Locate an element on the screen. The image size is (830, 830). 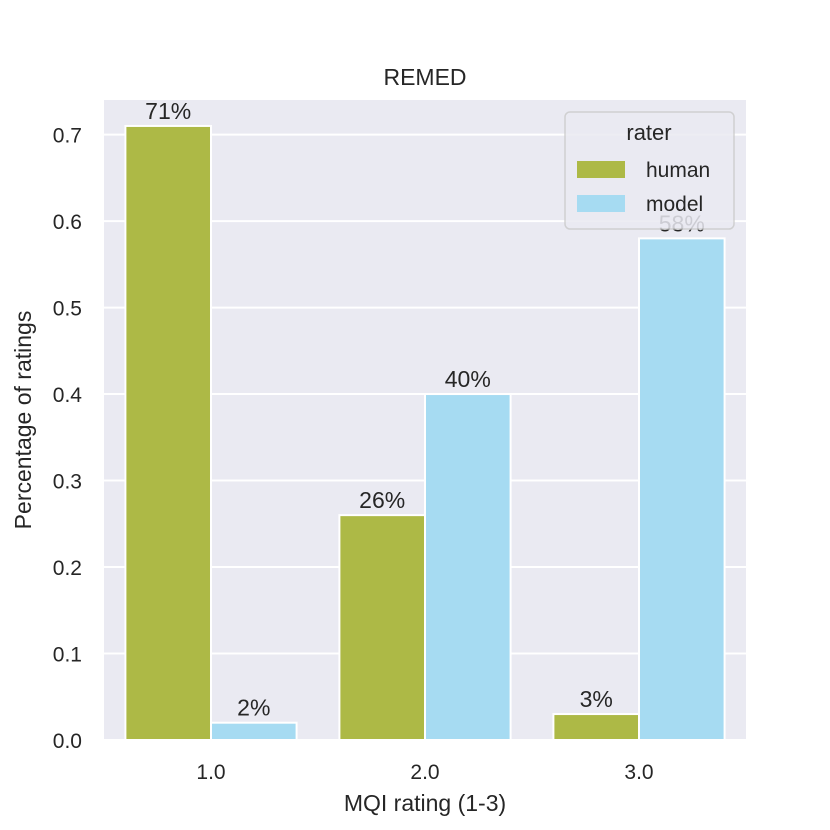
data-label-human: 26% is located at coordinates (382, 500).